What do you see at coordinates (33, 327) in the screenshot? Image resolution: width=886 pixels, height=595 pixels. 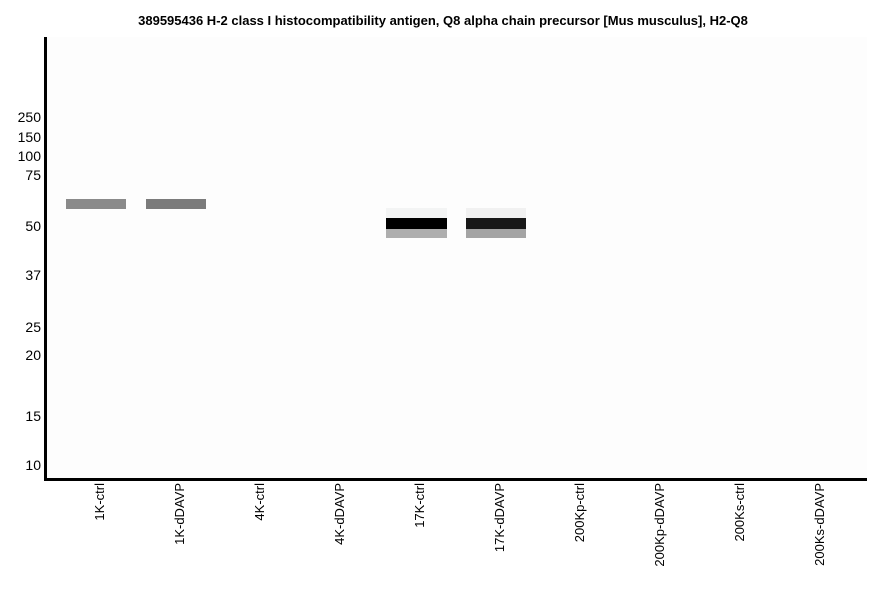 I see `y-tick-label-25: 25` at bounding box center [33, 327].